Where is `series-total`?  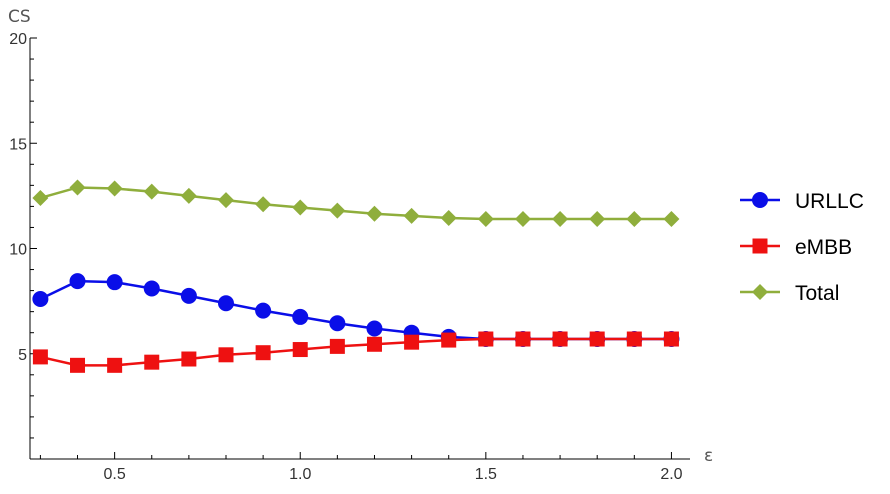 series-total is located at coordinates (356, 203).